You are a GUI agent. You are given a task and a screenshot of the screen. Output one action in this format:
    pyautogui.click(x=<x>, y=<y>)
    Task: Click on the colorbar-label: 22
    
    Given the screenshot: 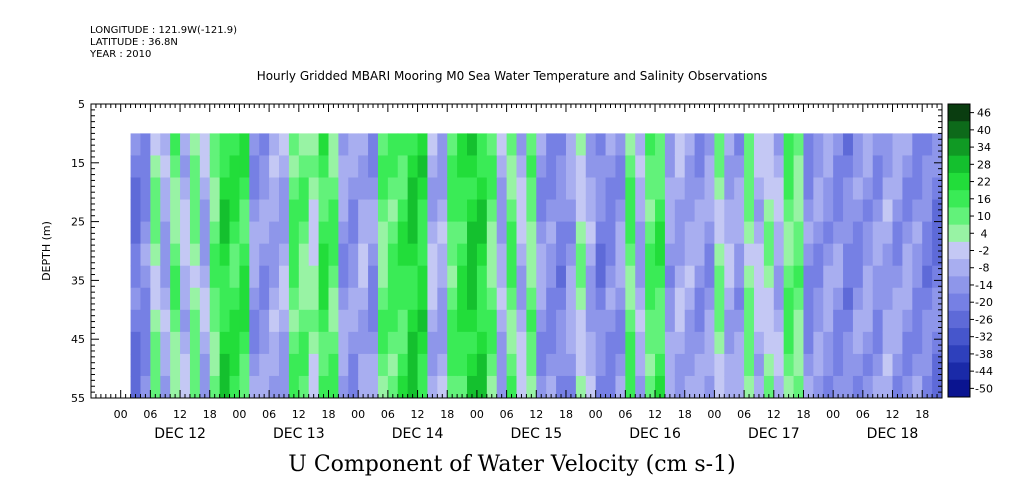 What is the action you would take?
    pyautogui.click(x=984, y=182)
    